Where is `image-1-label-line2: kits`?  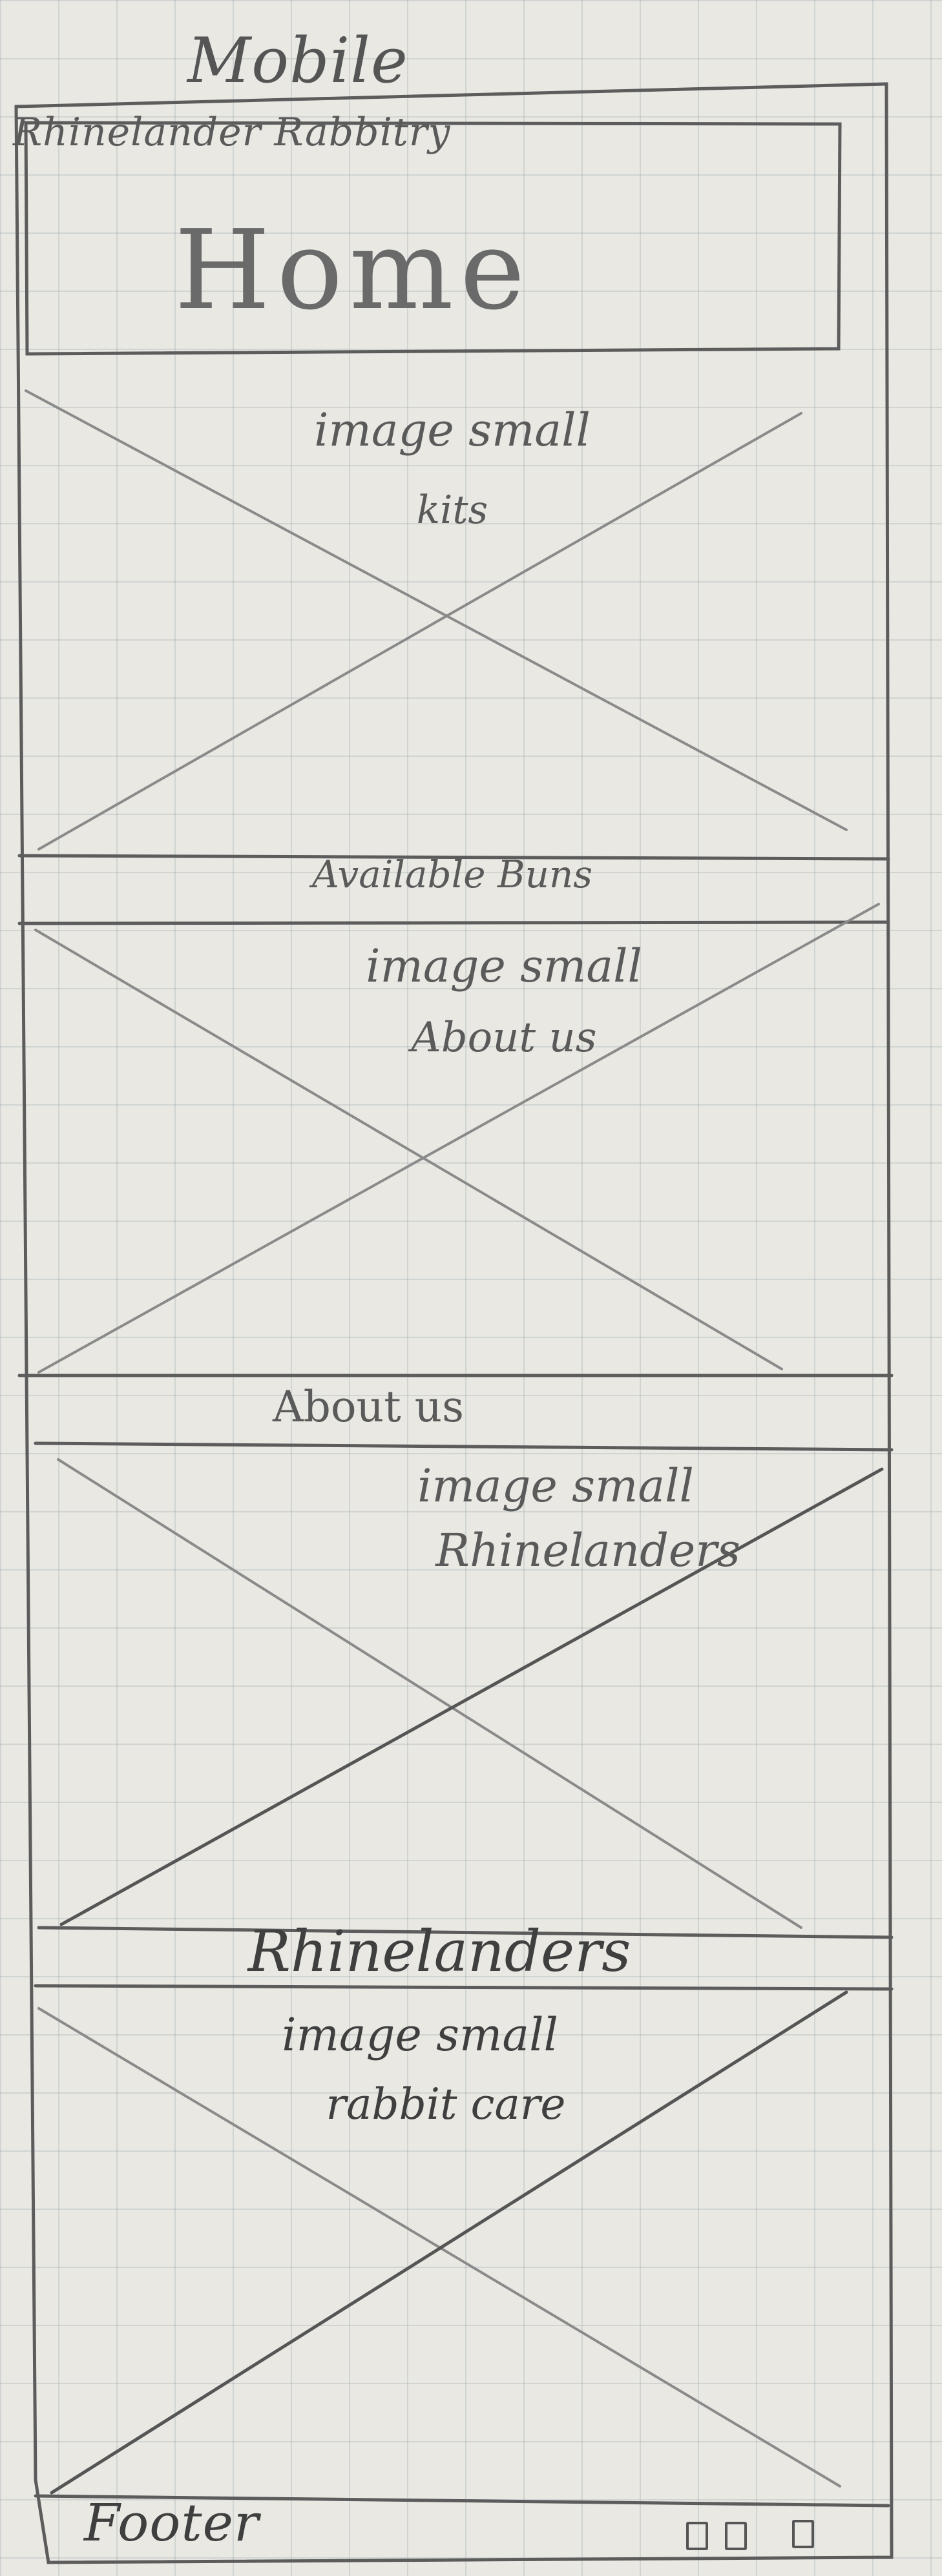 image-1-label-line2: kits is located at coordinates (452, 510).